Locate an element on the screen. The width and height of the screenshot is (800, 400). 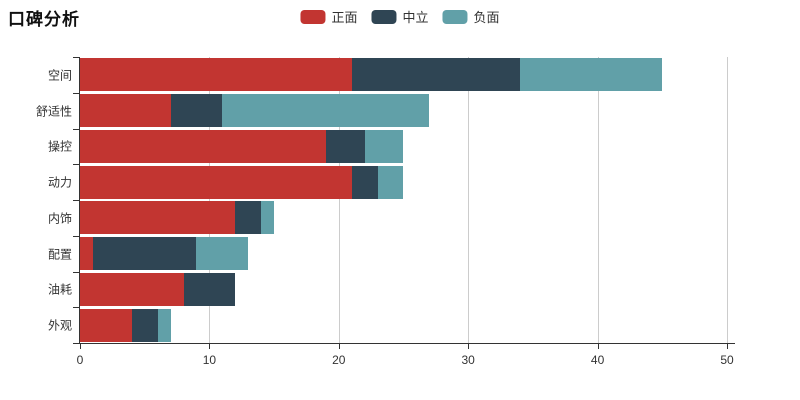
bar-row-操控 is located at coordinates (403, 146).